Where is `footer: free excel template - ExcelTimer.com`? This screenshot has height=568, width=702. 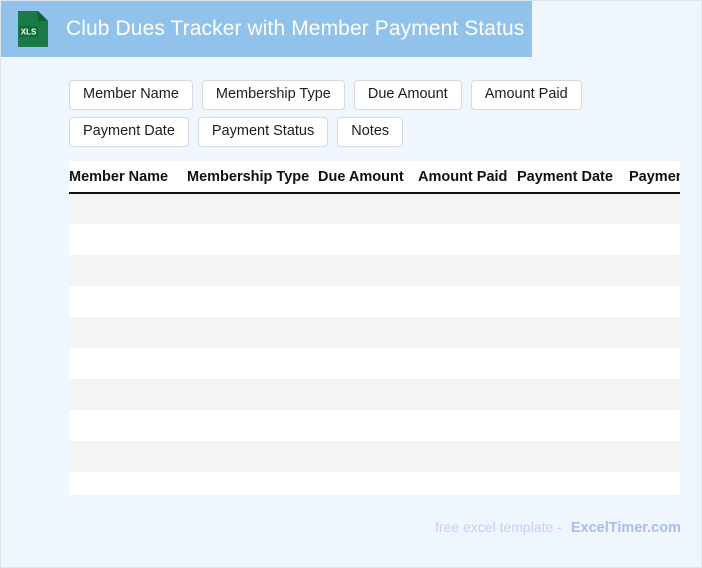 footer: free excel template - ExcelTimer.com is located at coordinates (558, 527).